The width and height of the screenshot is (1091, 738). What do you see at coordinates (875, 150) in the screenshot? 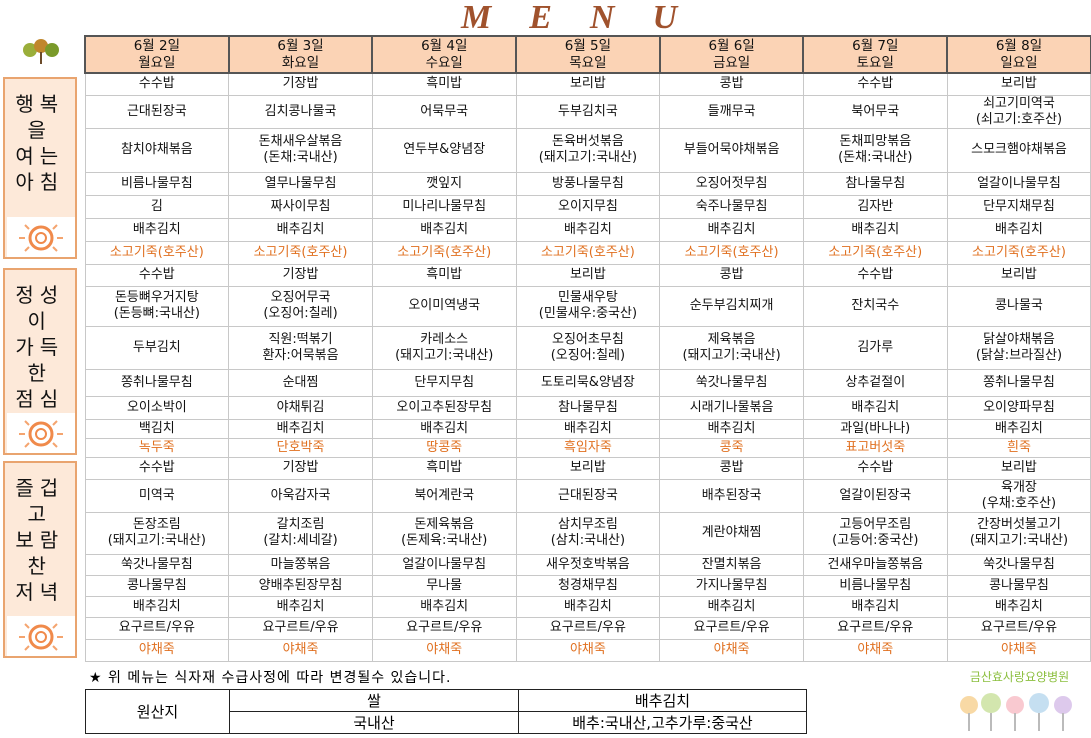
I see `menu-item: 돈채피망볶음 (돈채:국내산)` at bounding box center [875, 150].